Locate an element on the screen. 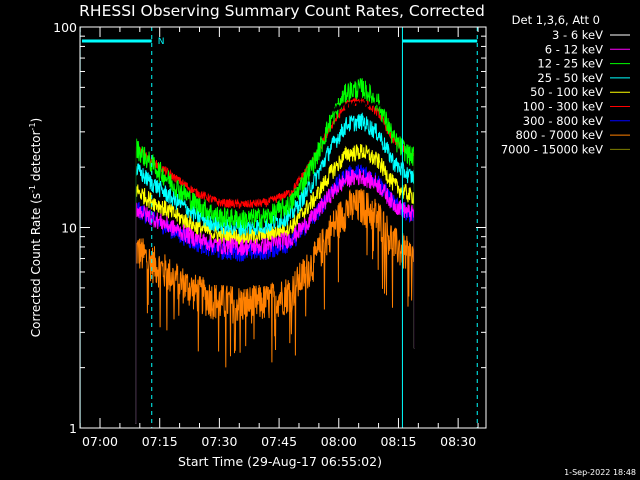 This screenshot has width=640, height=480. x-tick-label: 07:00 is located at coordinates (100, 441).